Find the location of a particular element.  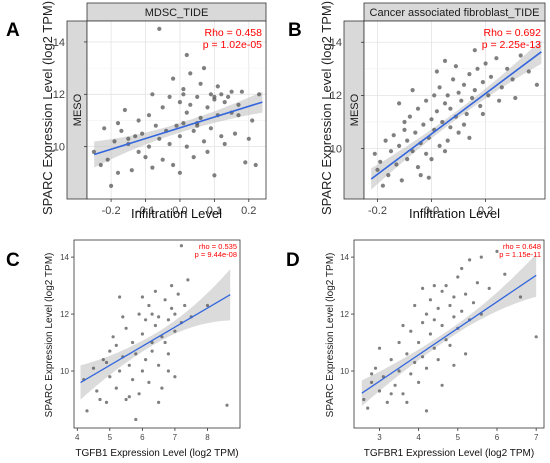

x-axis-ticks: 4 5 6 7 8 is located at coordinates (142, 435).